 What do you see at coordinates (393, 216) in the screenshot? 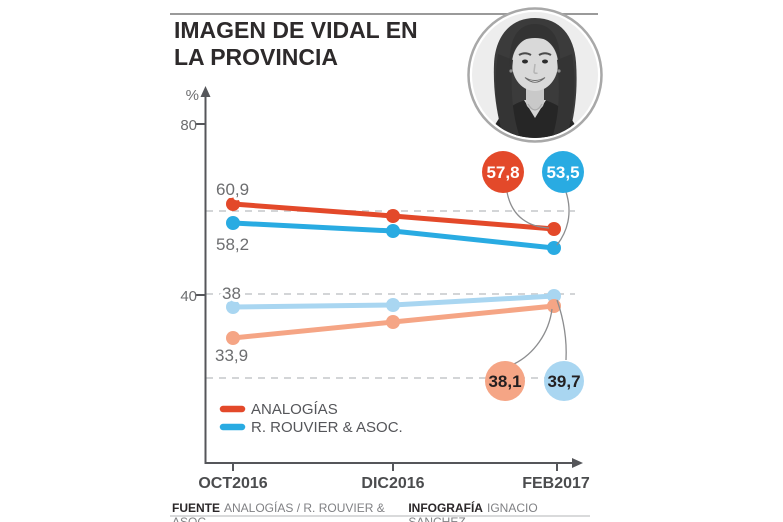
I see `data-point-analogias-dic` at bounding box center [393, 216].